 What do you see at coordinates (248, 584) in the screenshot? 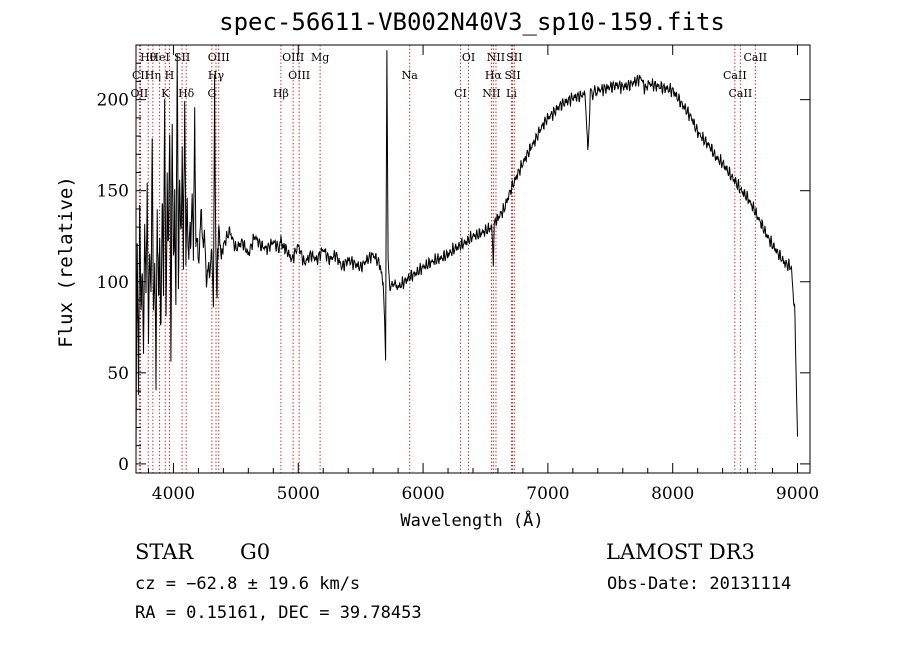
I see `redshift-info: cz = −62.8 ± 19.6 km/s` at bounding box center [248, 584].